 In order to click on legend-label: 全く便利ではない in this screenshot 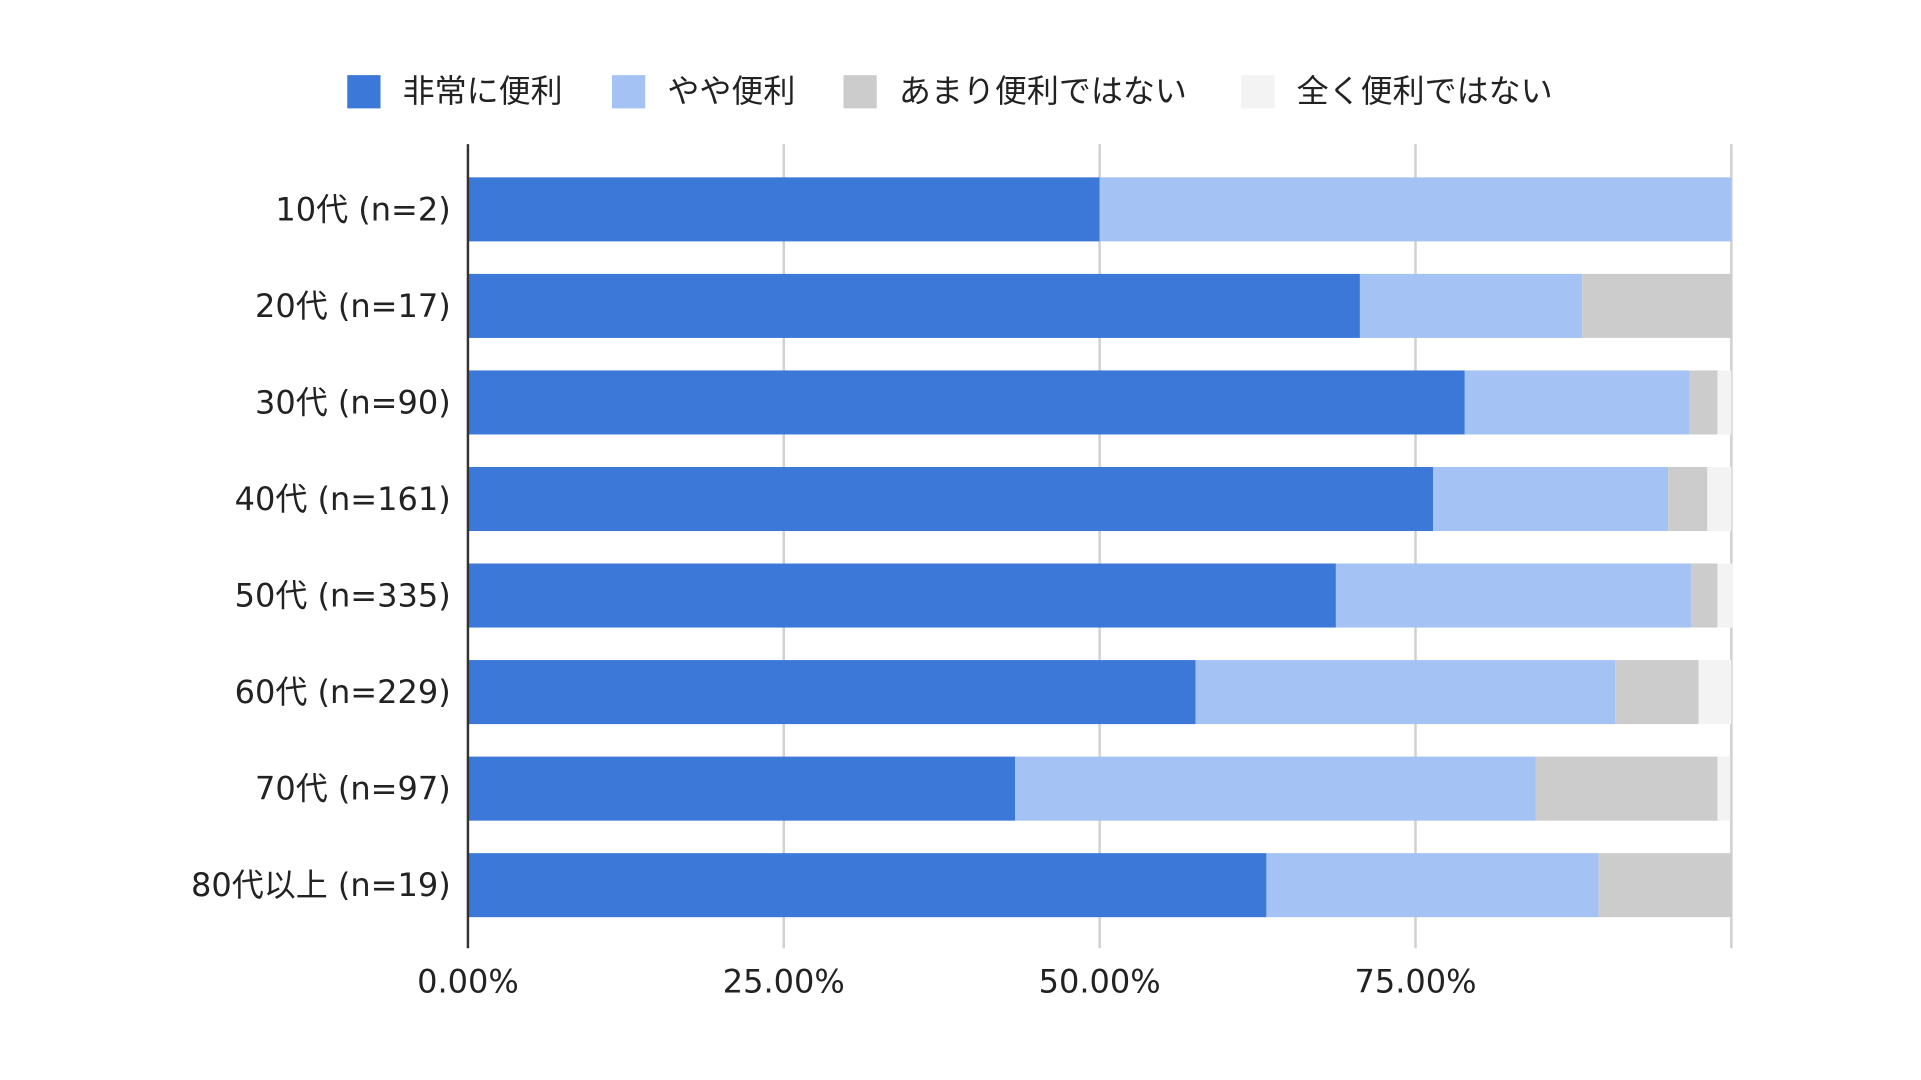, I will do `click(1425, 91)`.